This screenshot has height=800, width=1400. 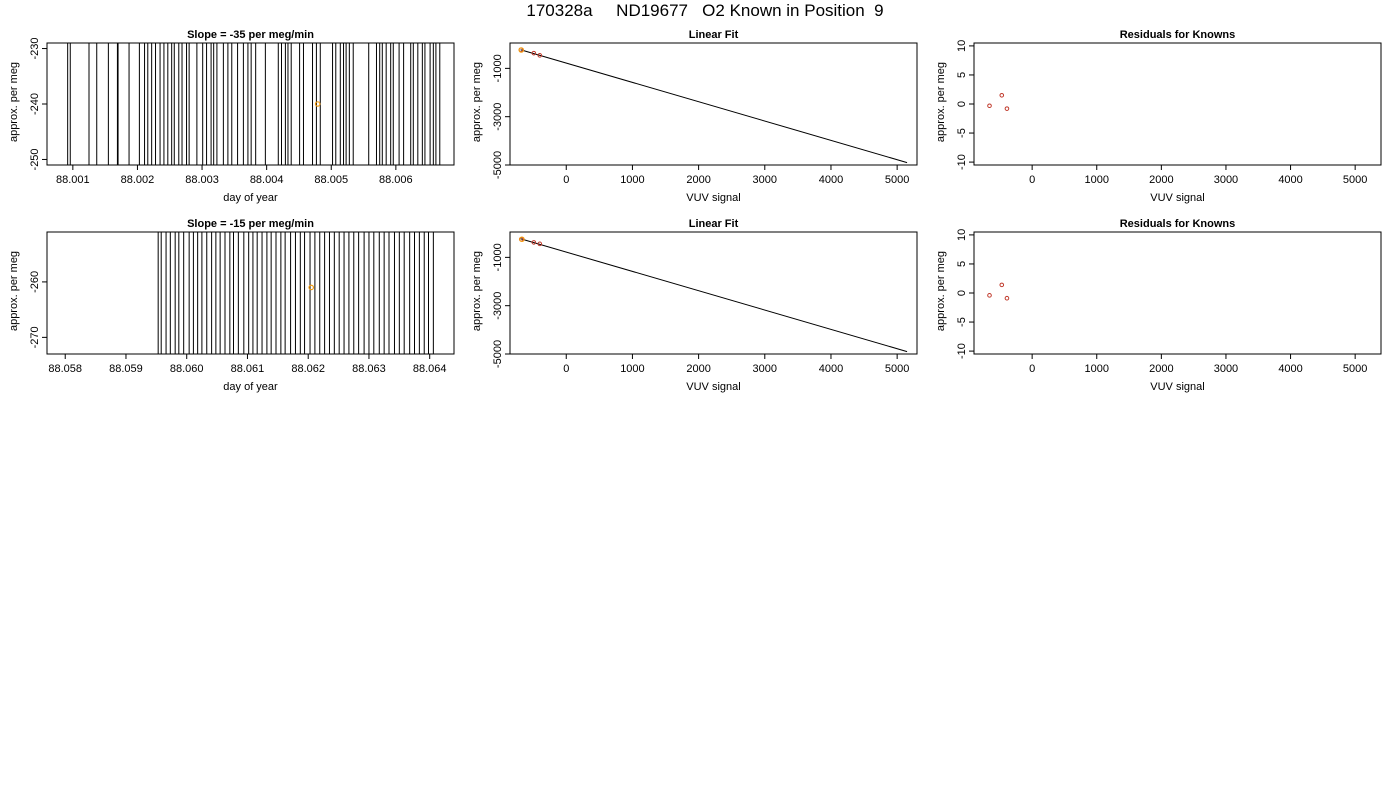 I want to click on y-tick-label: -230, so click(x=35, y=49).